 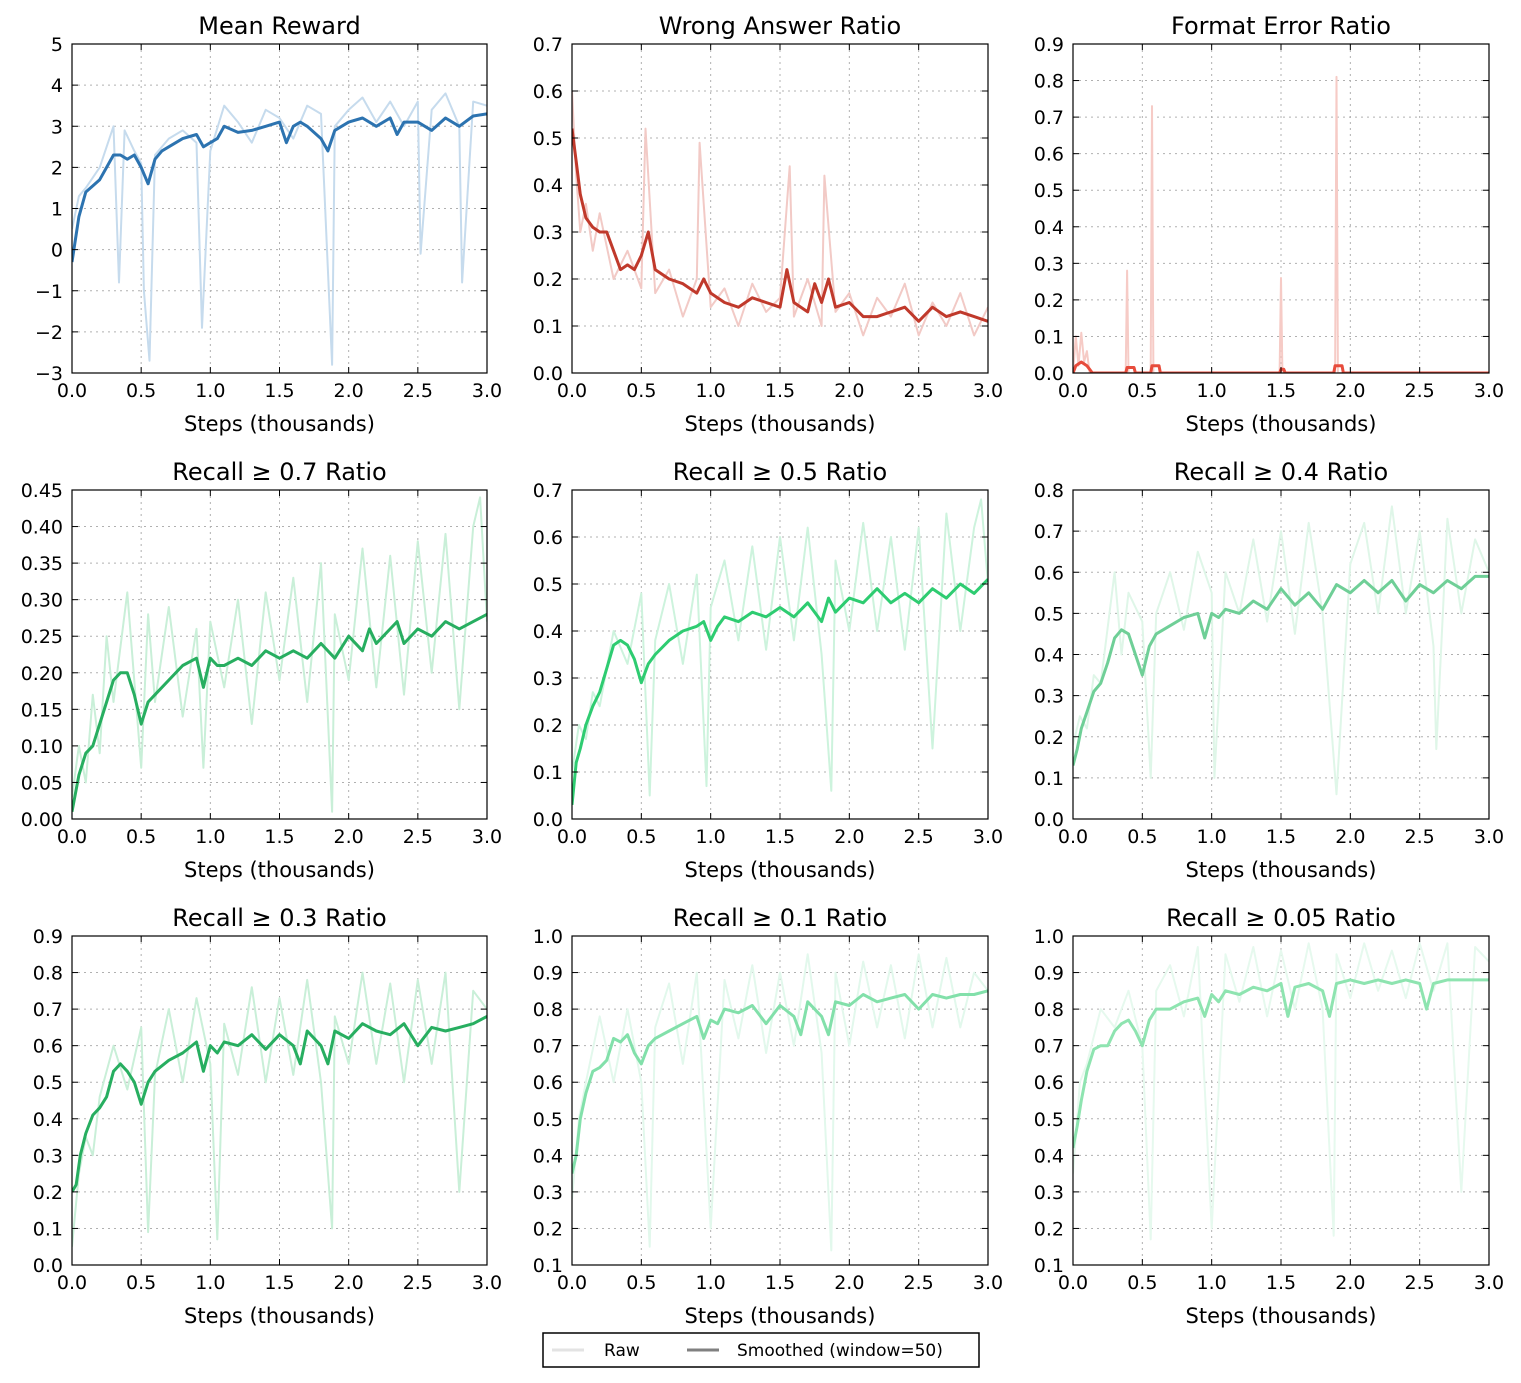 What do you see at coordinates (279, 918) in the screenshot?
I see `panel-title: Recall ≥ 0.3 Ratio` at bounding box center [279, 918].